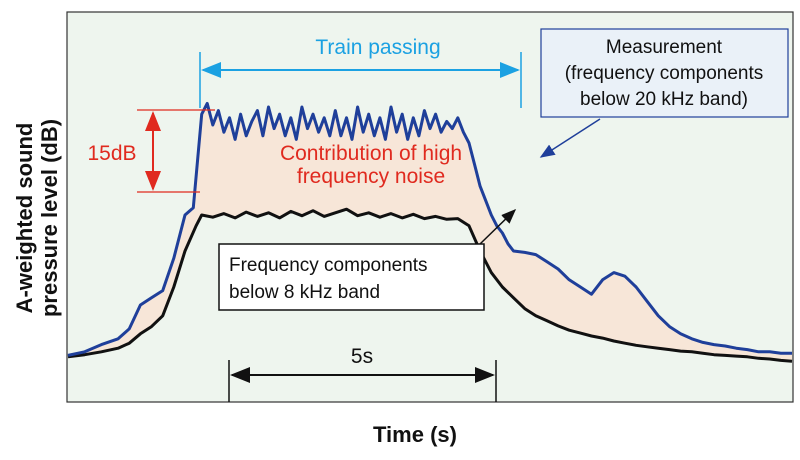 The width and height of the screenshot is (800, 460). What do you see at coordinates (24, 218) in the screenshot?
I see `y-axis-label-line-1: A-weighted sound` at bounding box center [24, 218].